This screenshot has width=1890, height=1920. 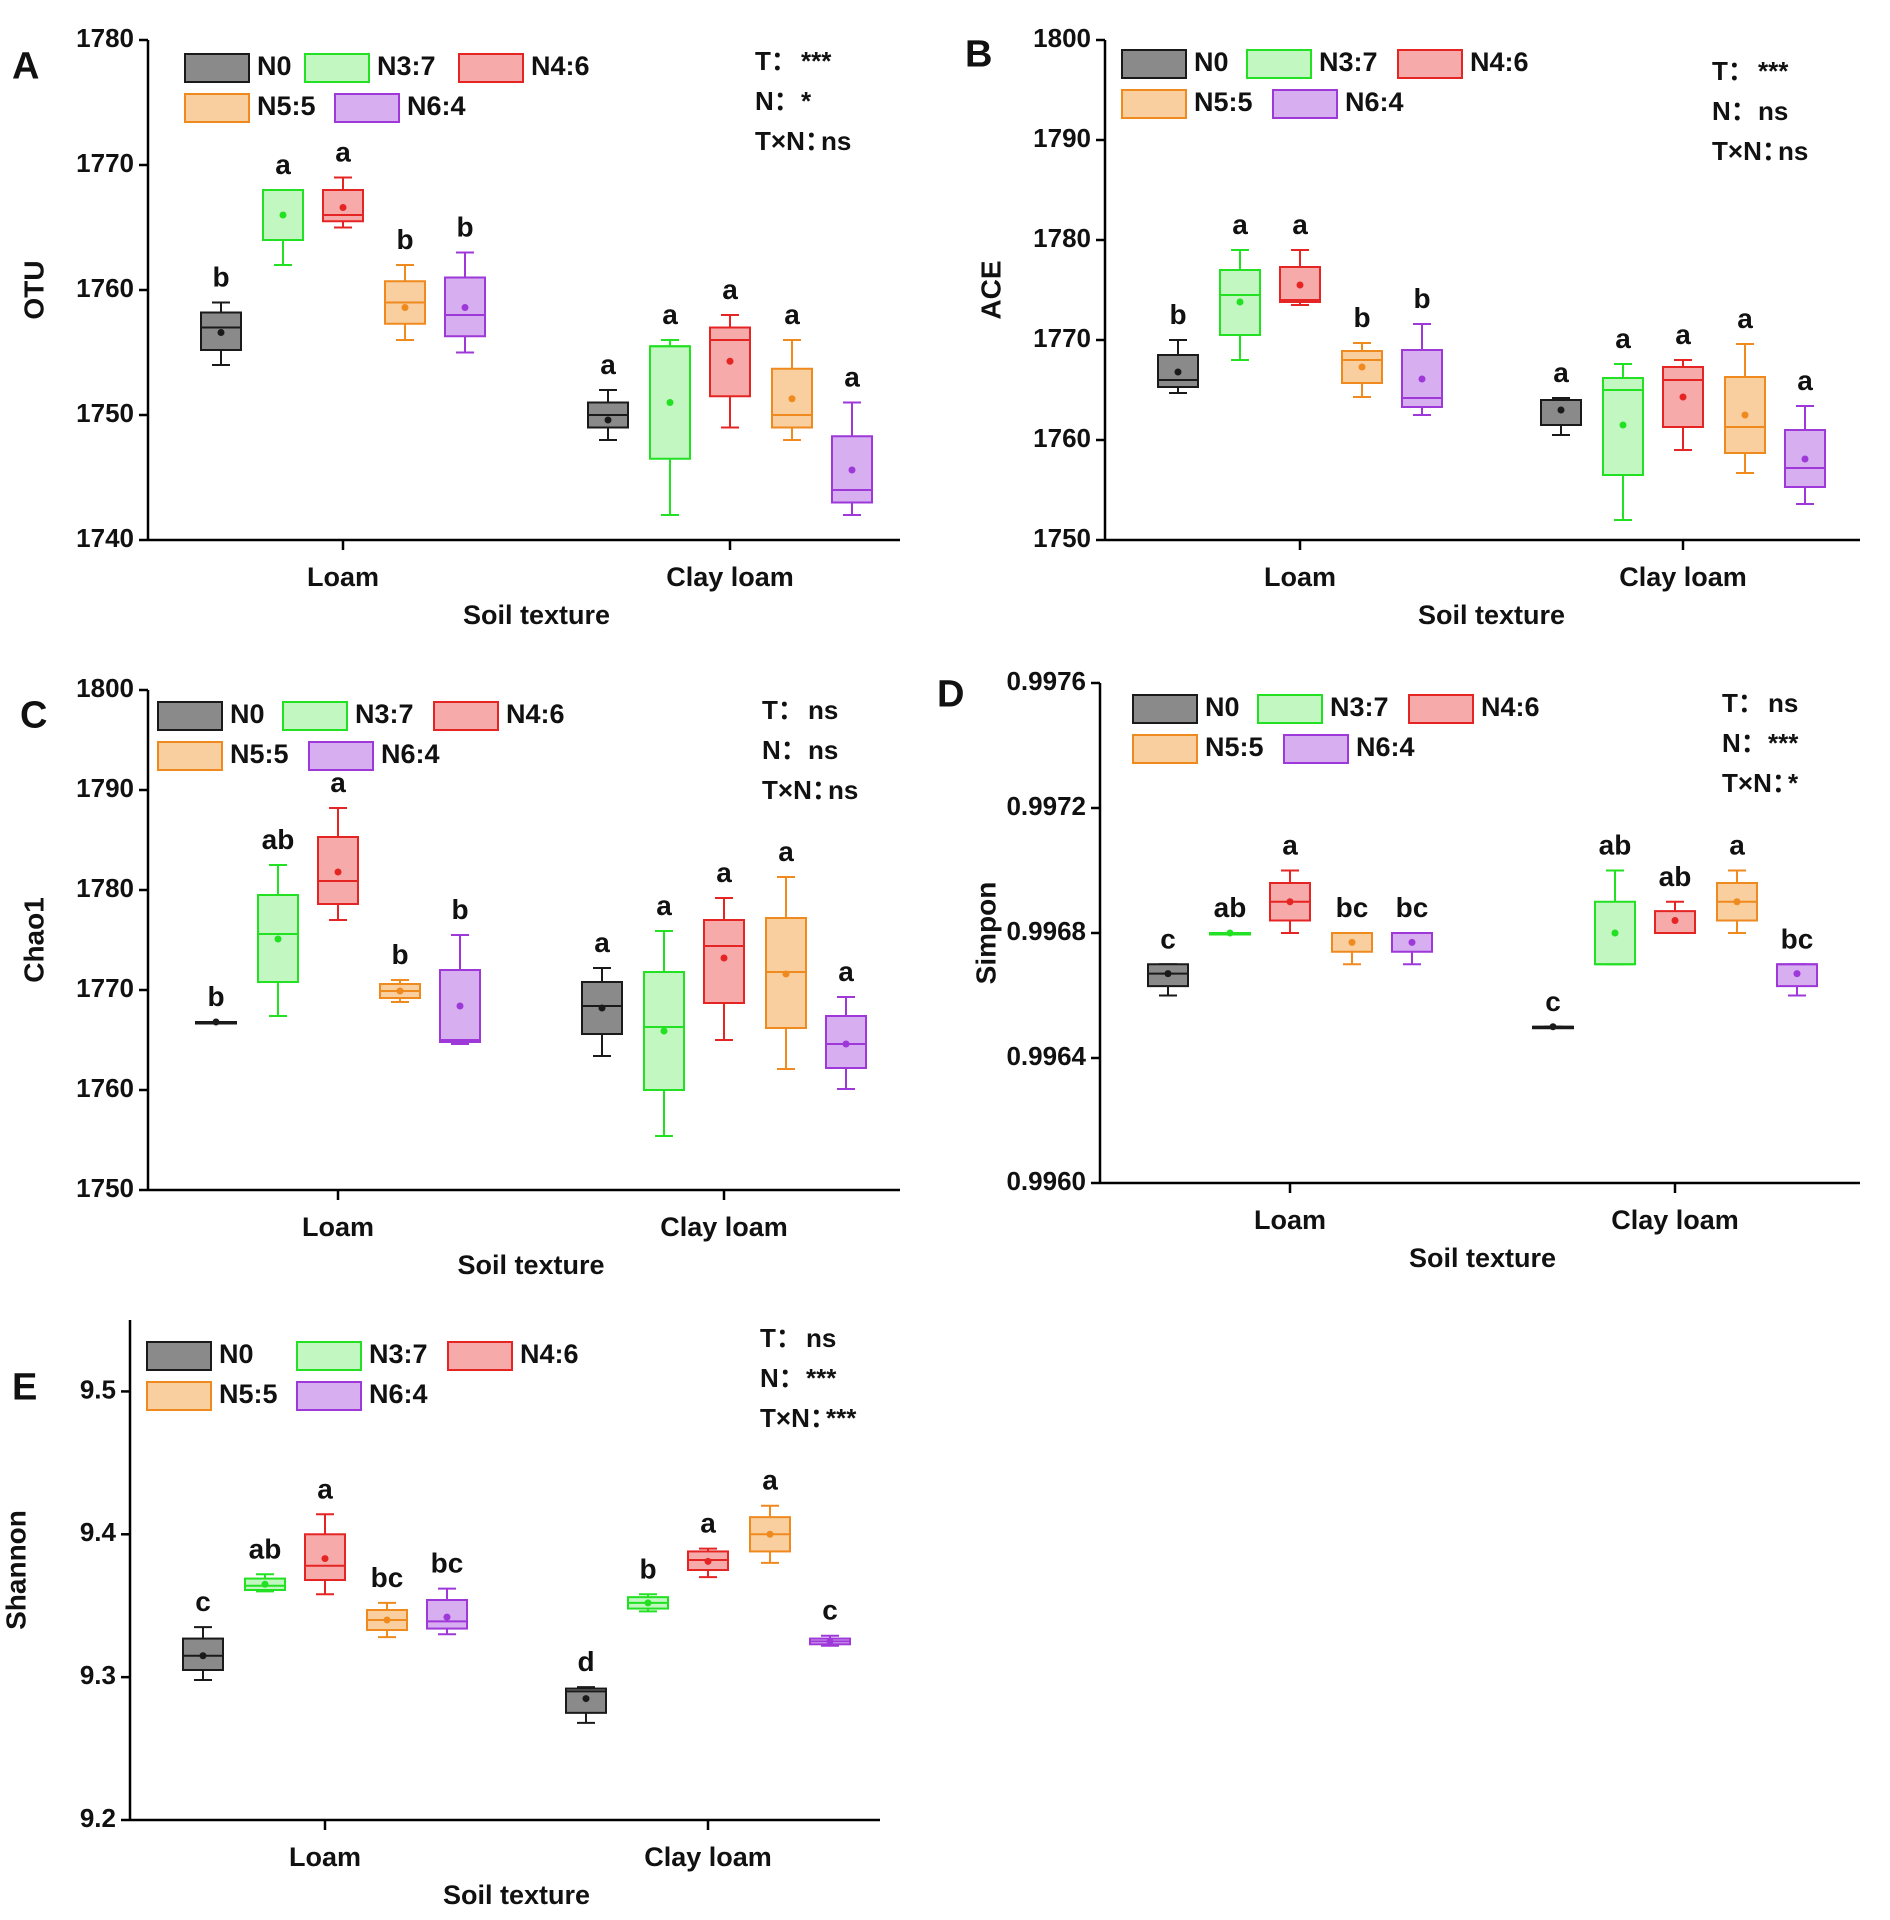 I want to click on box-N6-4-loam: b, so click(x=1422, y=349).